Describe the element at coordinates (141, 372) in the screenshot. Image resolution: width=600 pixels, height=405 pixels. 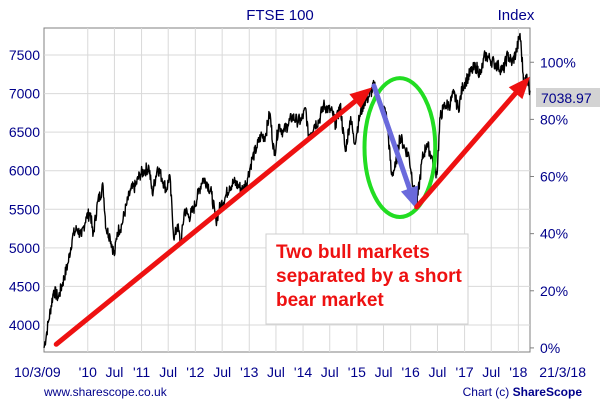
I see `x-tick-label: '11` at that location.